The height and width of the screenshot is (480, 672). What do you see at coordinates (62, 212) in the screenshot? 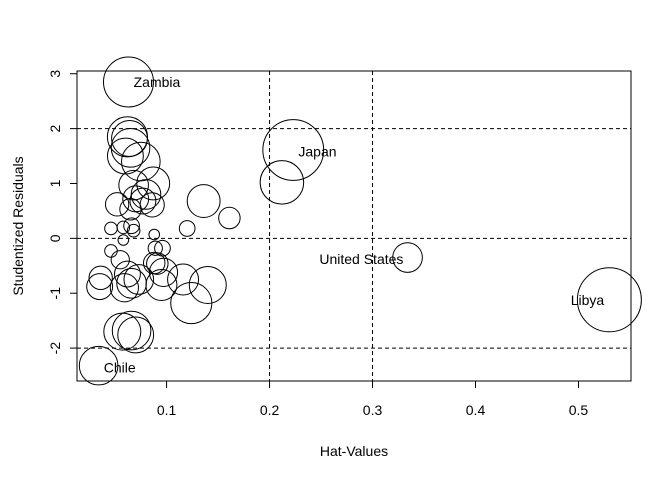
I see `y-axis: -2 -1 0 1 2 3` at bounding box center [62, 212].